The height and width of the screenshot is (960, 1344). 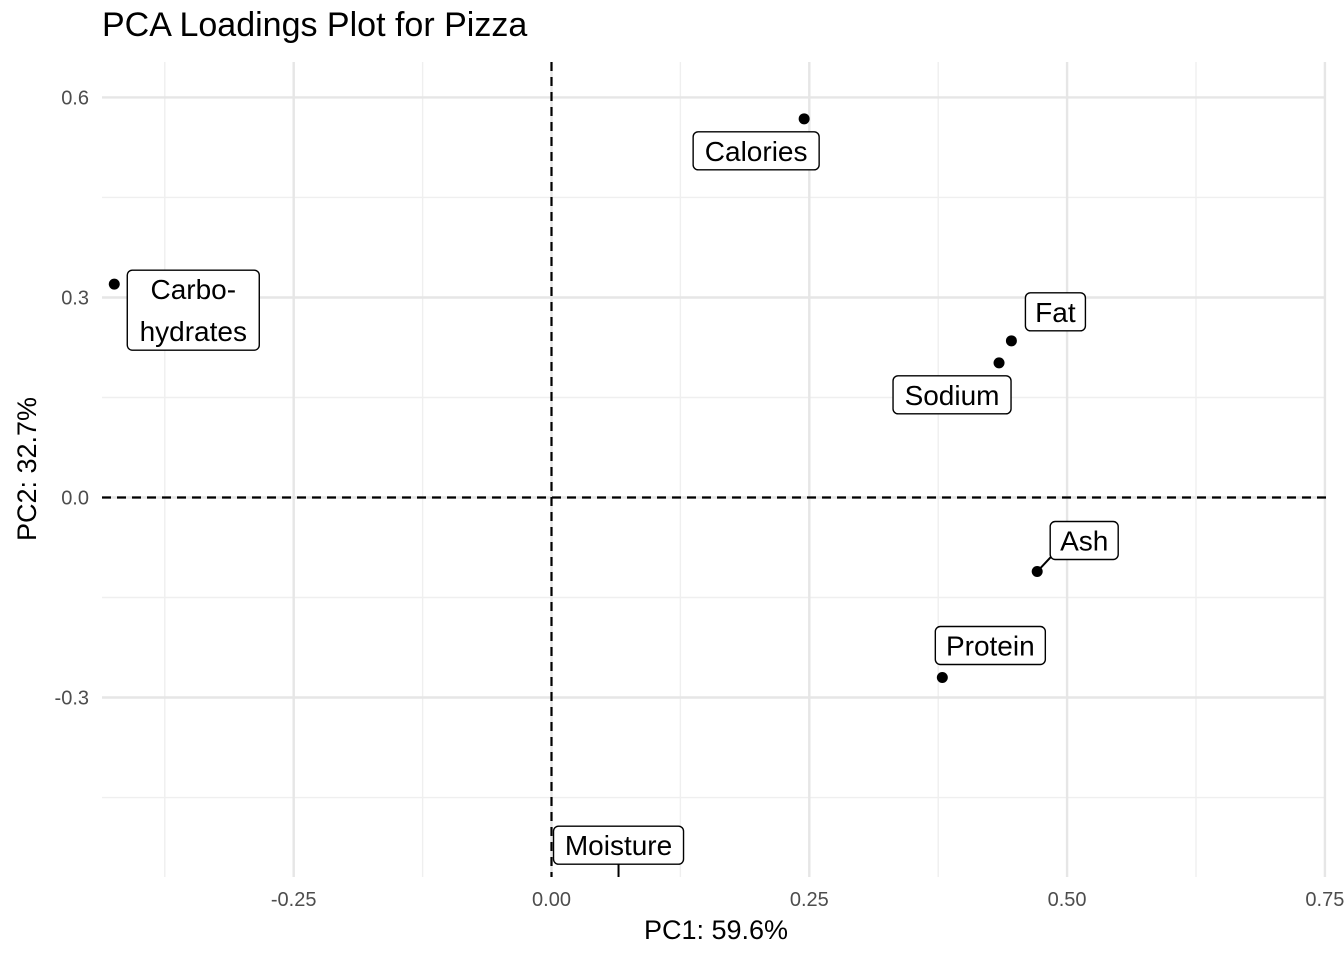 I want to click on x-tick-label: 0.25, so click(x=809, y=900).